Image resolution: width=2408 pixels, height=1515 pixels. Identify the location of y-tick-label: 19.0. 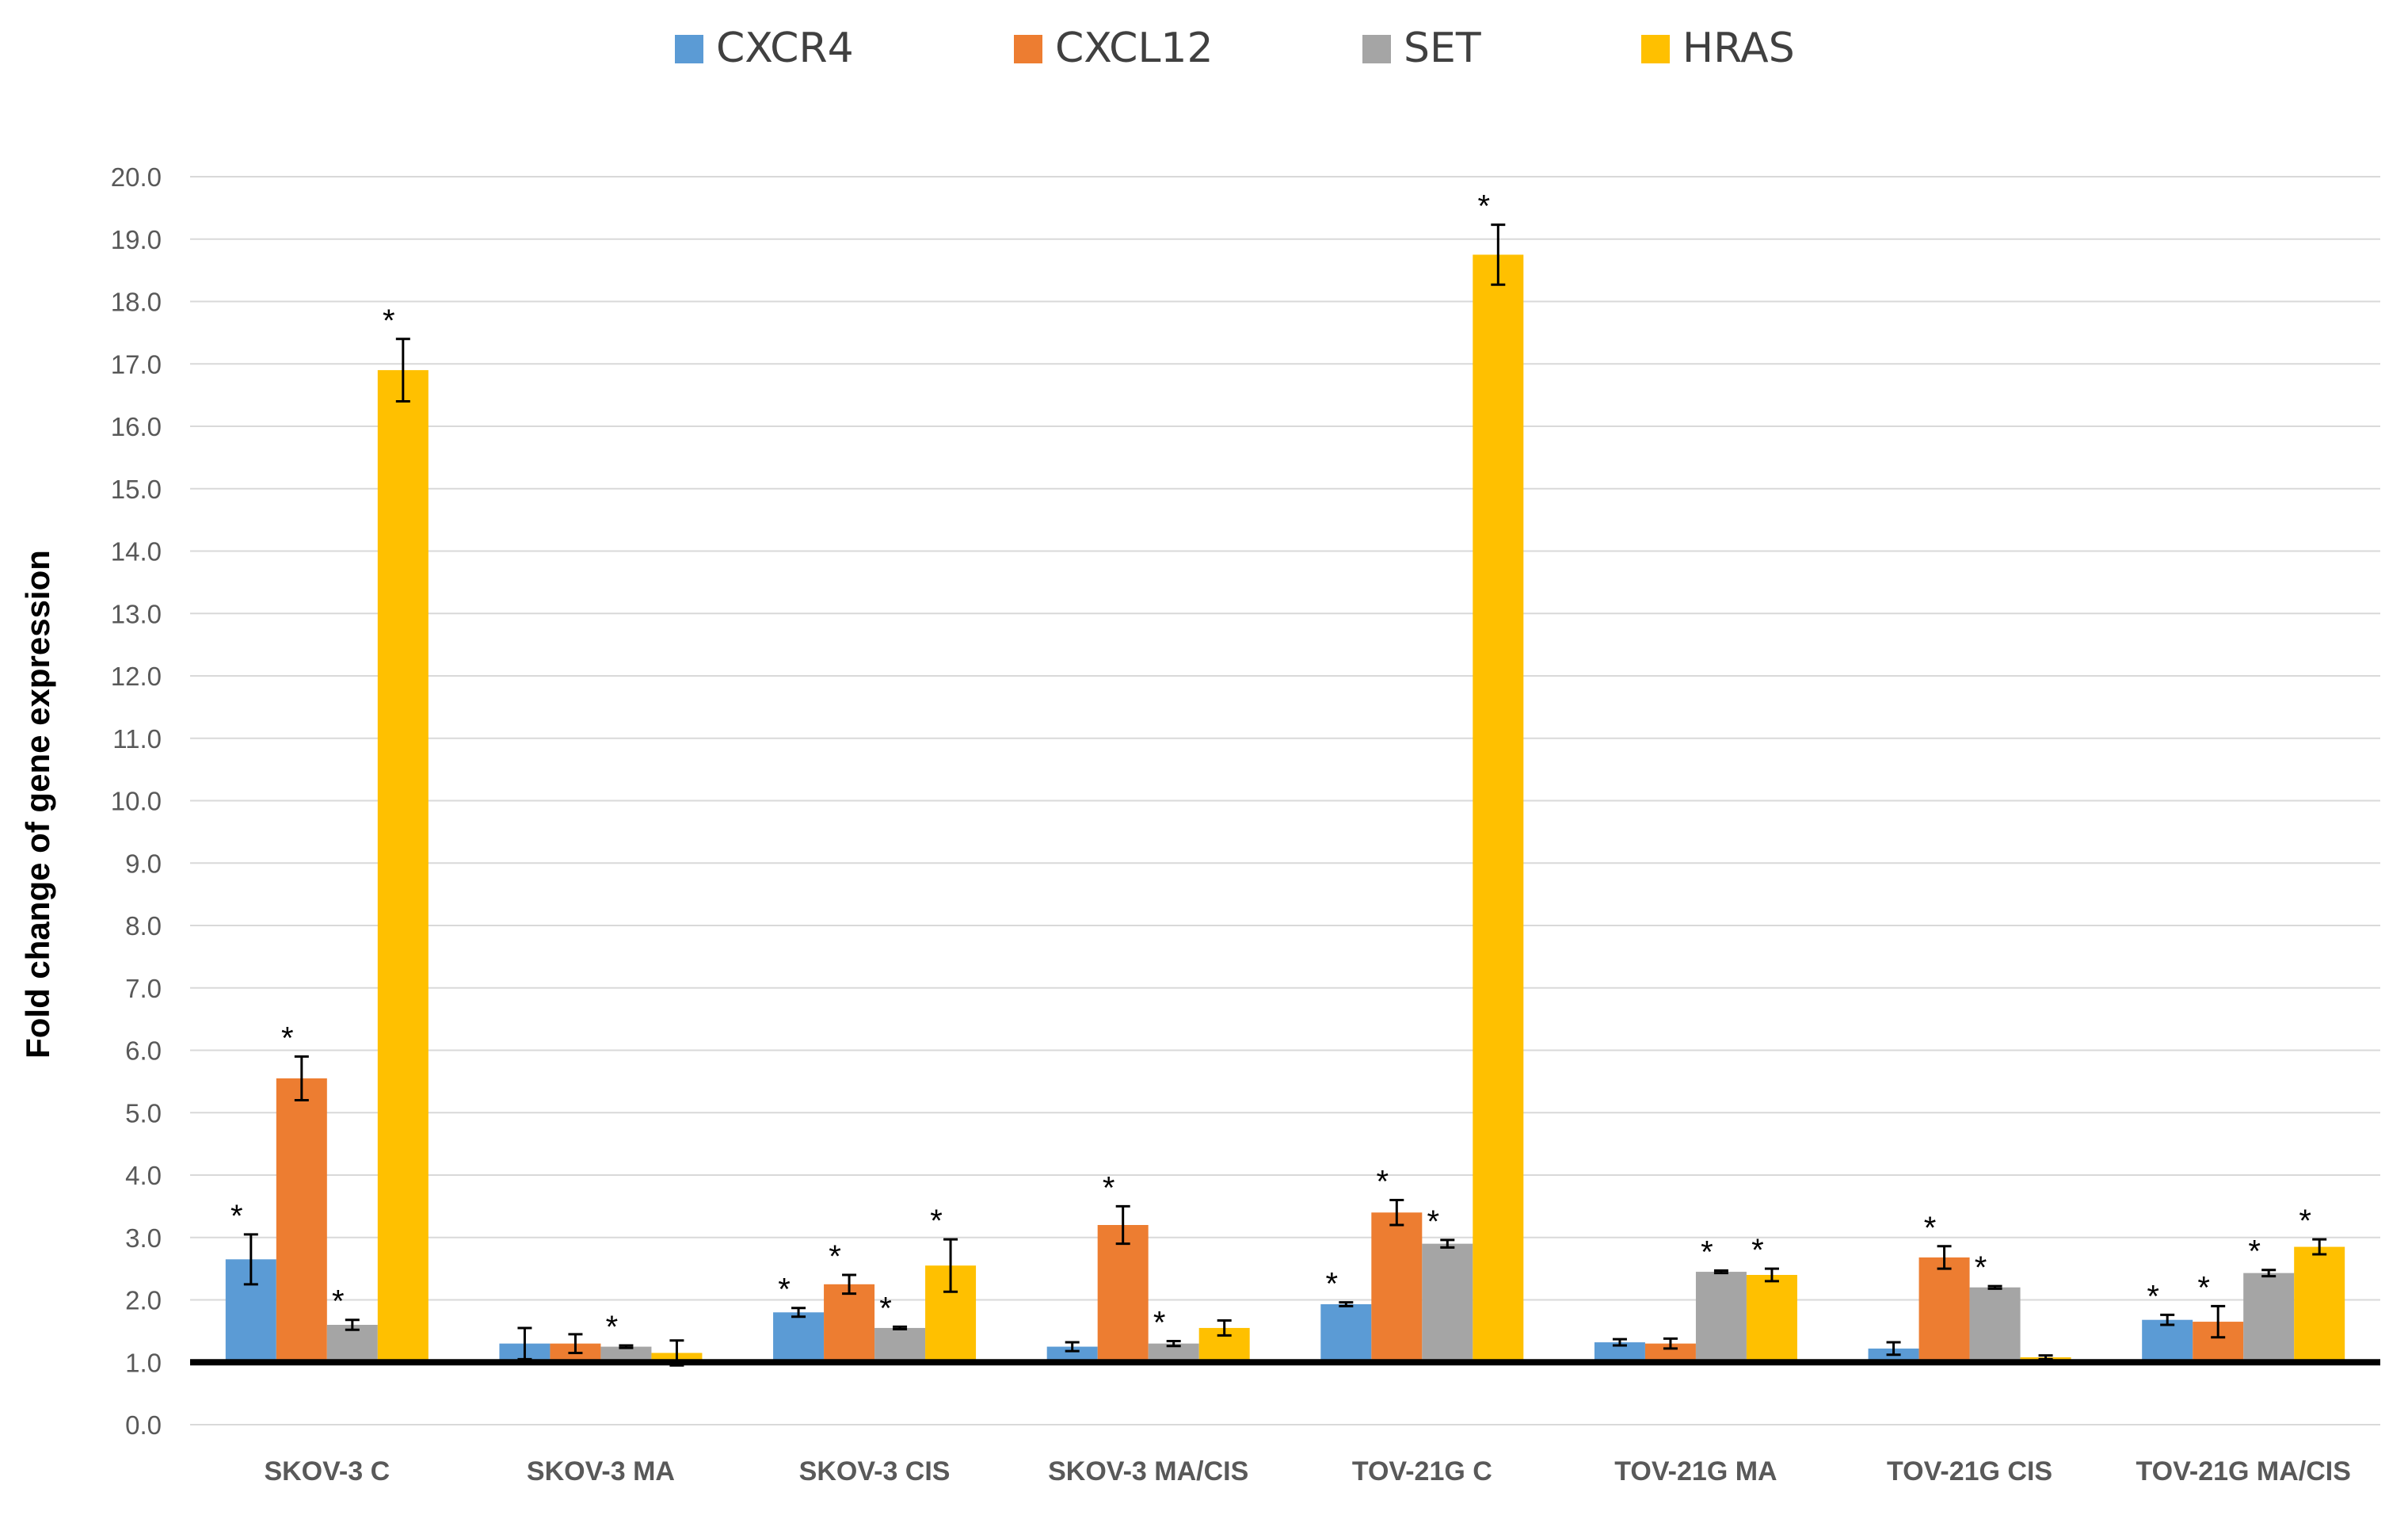
(136, 239).